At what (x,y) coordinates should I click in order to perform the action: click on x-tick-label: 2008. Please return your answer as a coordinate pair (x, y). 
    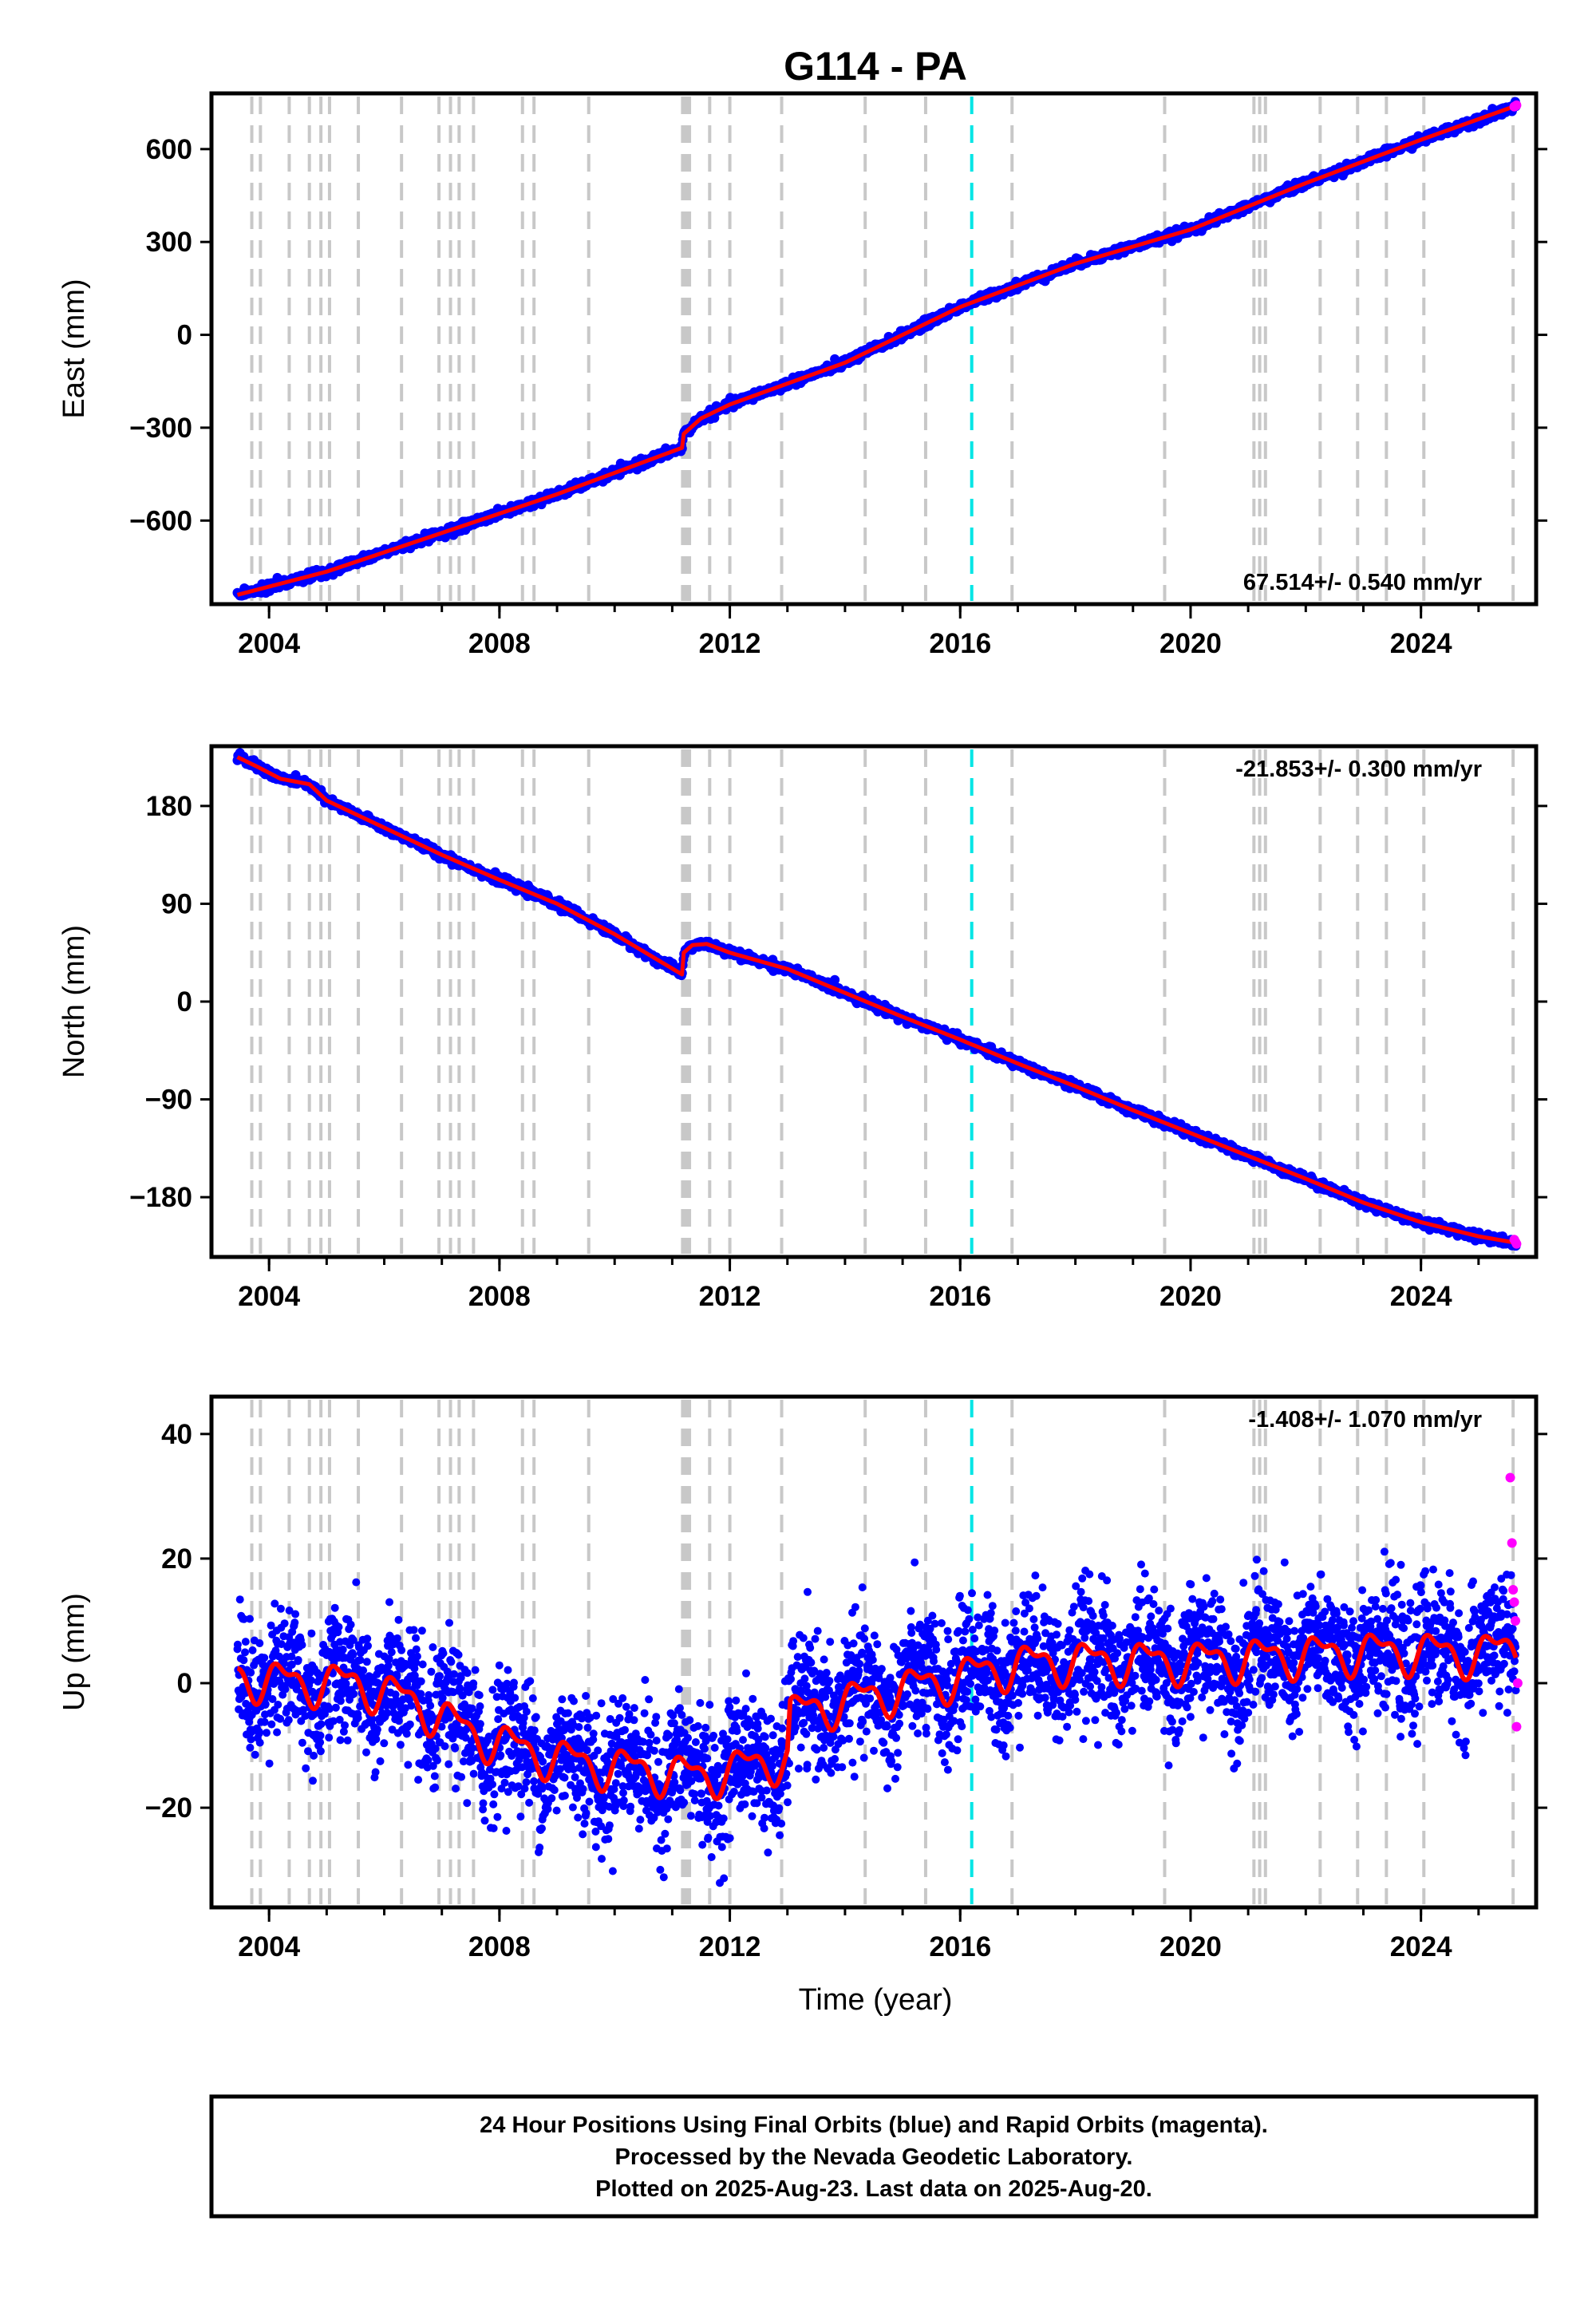
    Looking at the image, I should click on (499, 643).